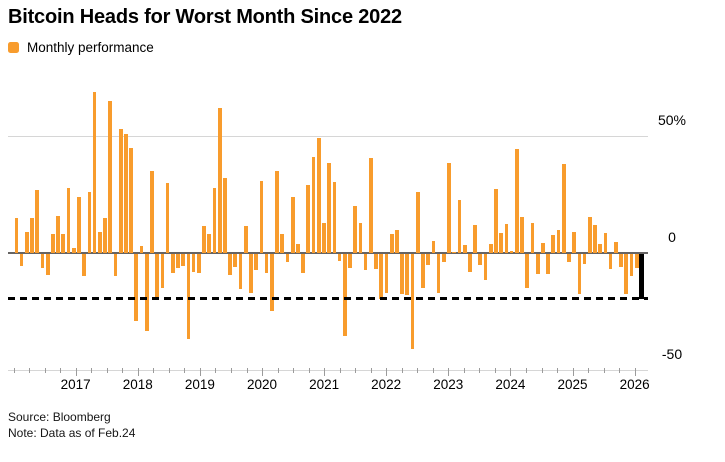  I want to click on y-axis-label-50: 50%, so click(672, 120).